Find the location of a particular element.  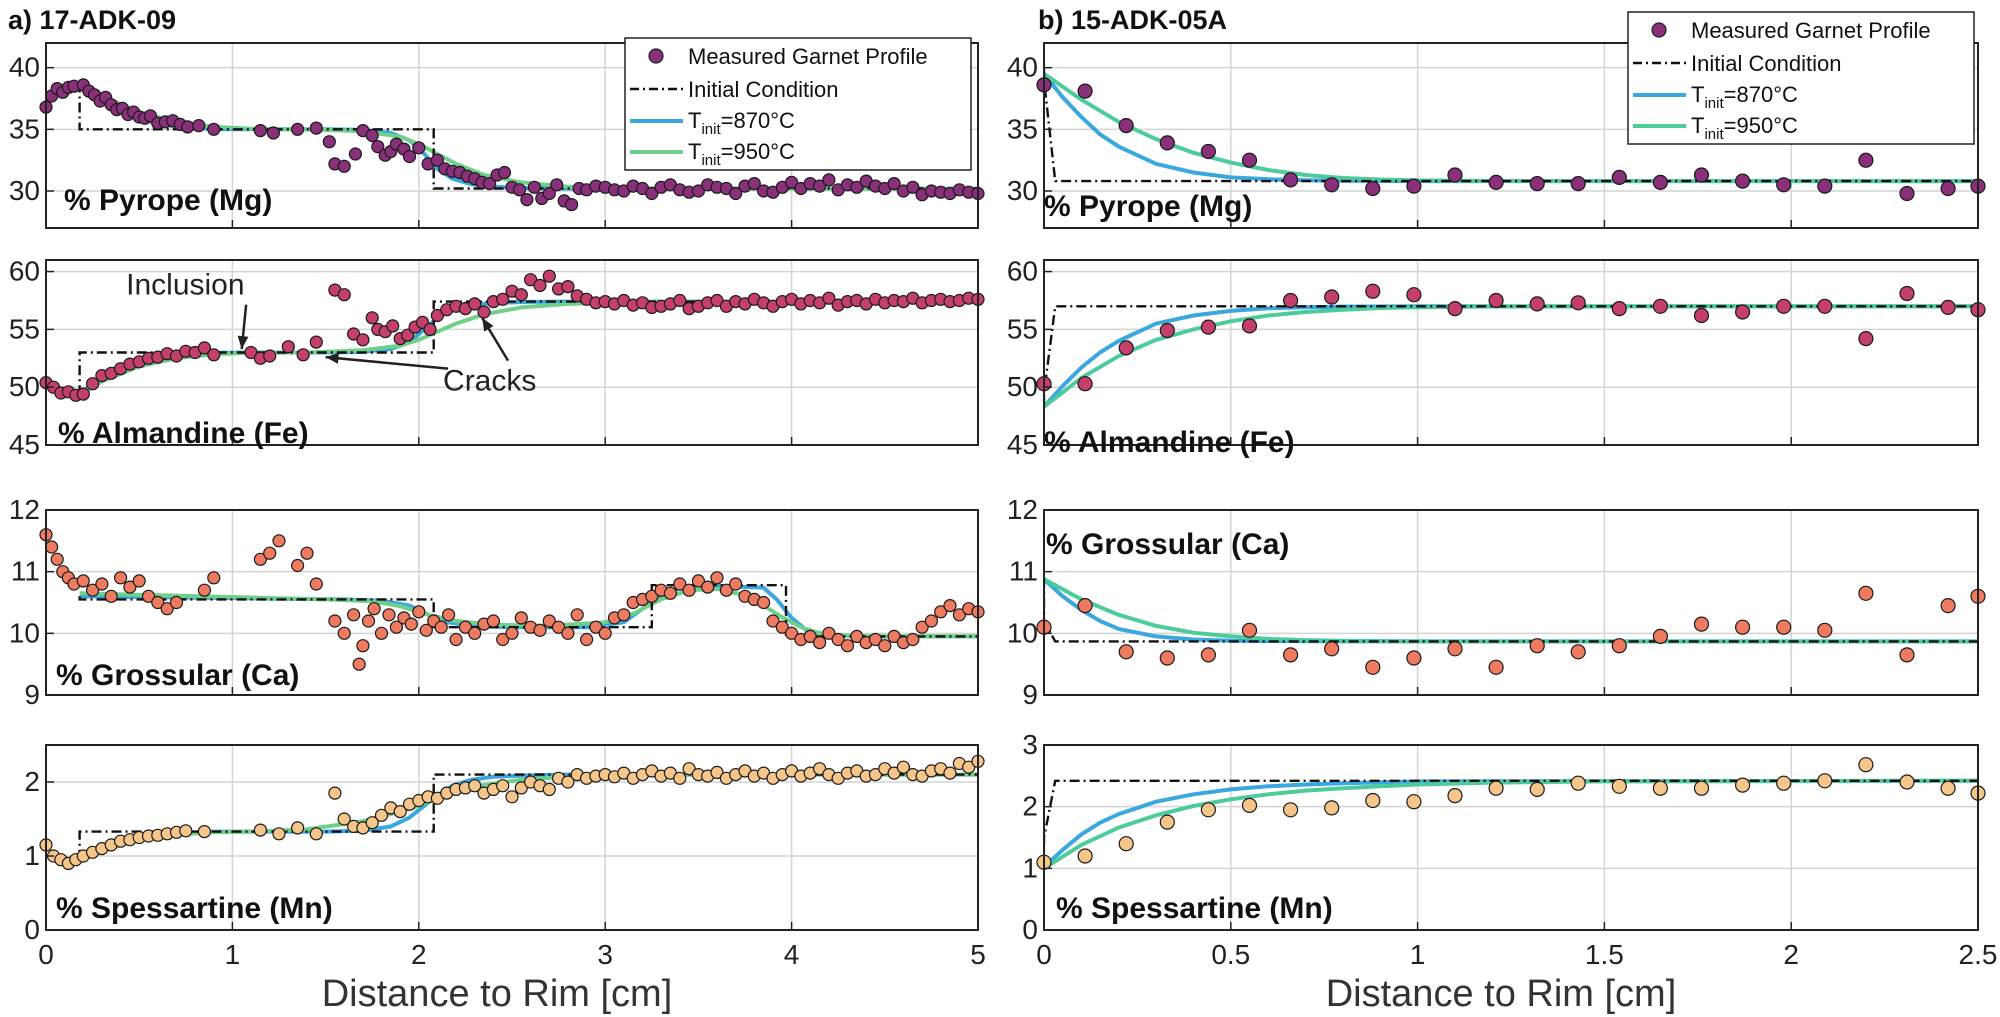

panel-b-subplot-3-label: % Spessartine (Mn) is located at coordinates (1194, 908).